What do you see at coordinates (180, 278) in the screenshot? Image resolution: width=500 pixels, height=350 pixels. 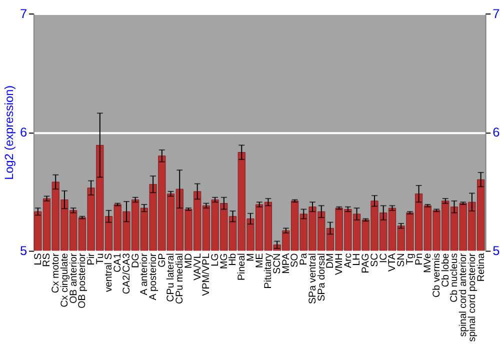 I see `x-tick-label: CPu medial` at bounding box center [180, 278].